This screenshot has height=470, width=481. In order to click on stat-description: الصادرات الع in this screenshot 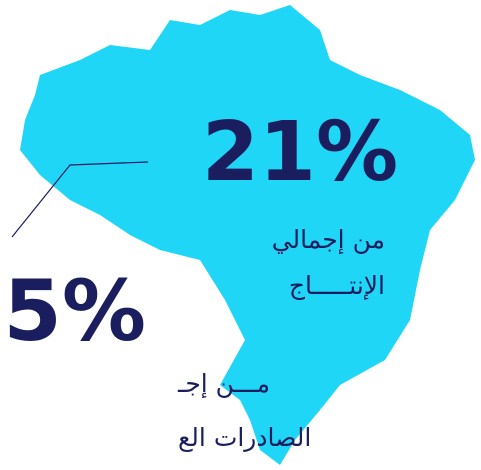, I will do `click(244, 438)`.